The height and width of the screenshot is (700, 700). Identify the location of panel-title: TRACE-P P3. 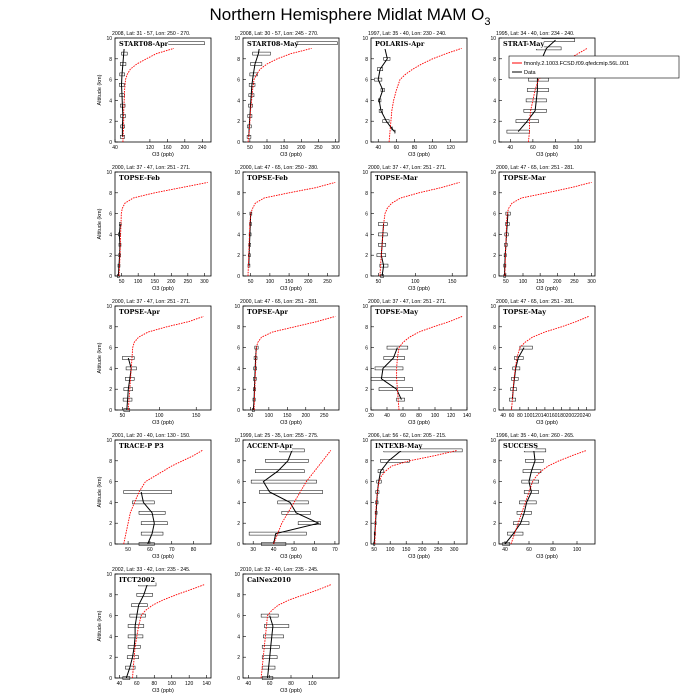
(141, 446).